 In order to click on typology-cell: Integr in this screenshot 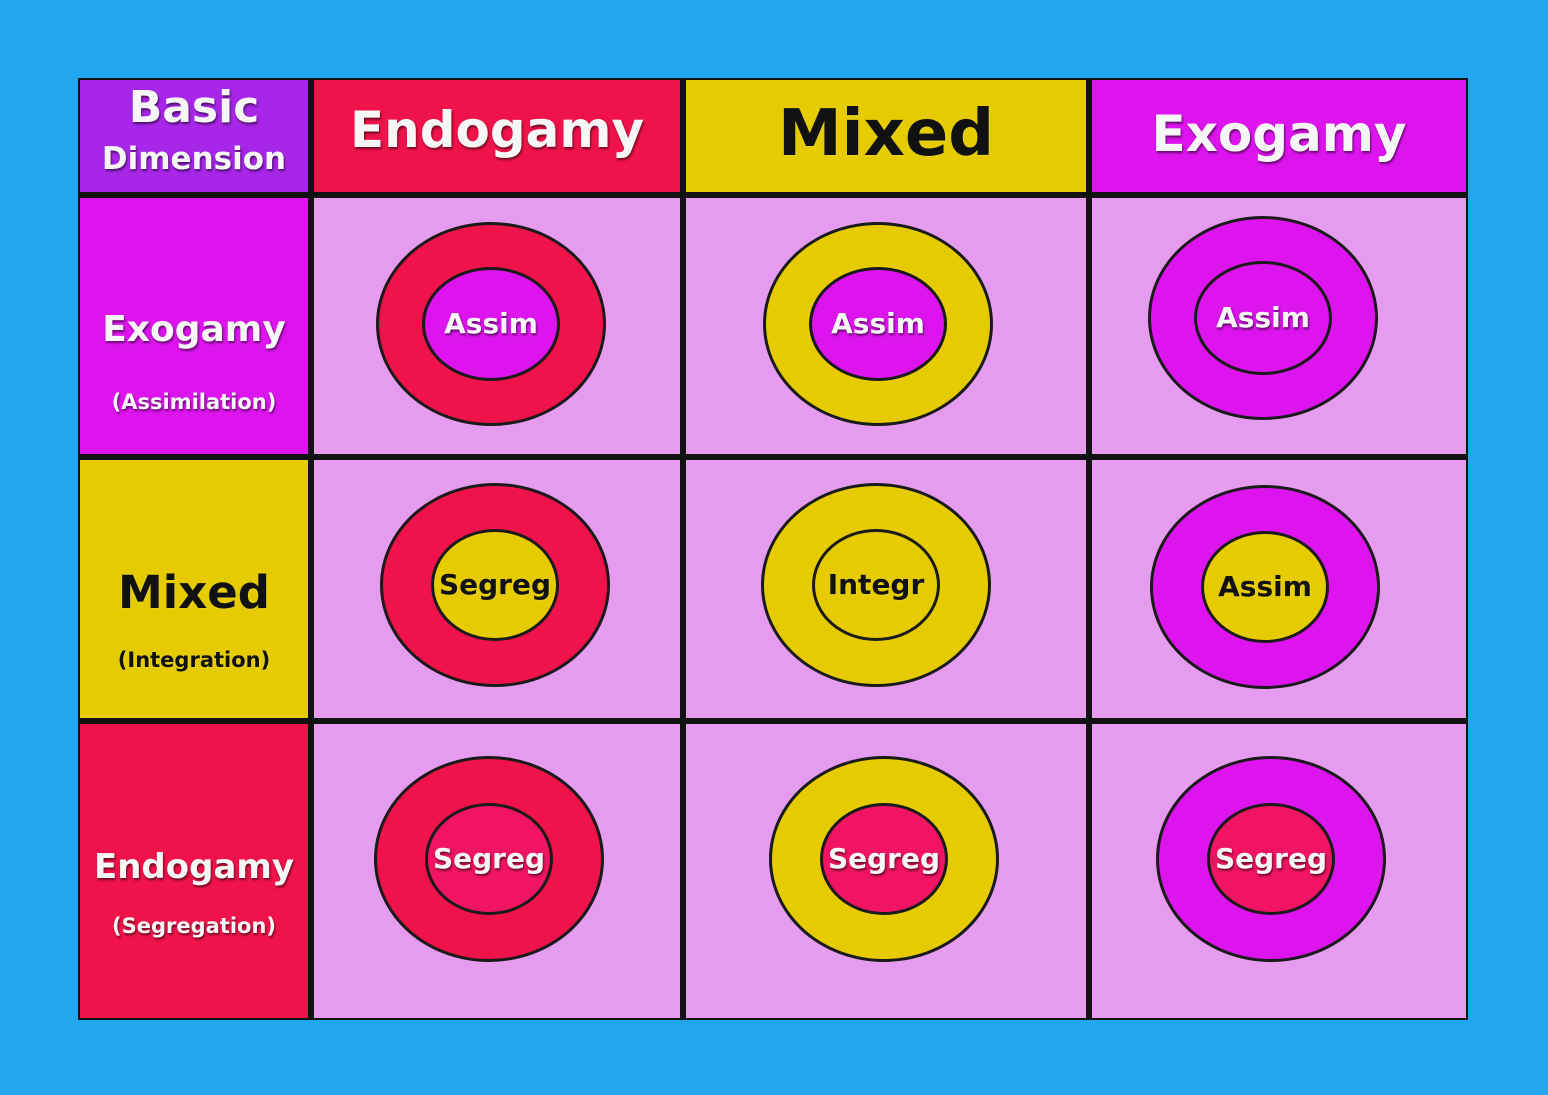, I will do `click(886, 589)`.